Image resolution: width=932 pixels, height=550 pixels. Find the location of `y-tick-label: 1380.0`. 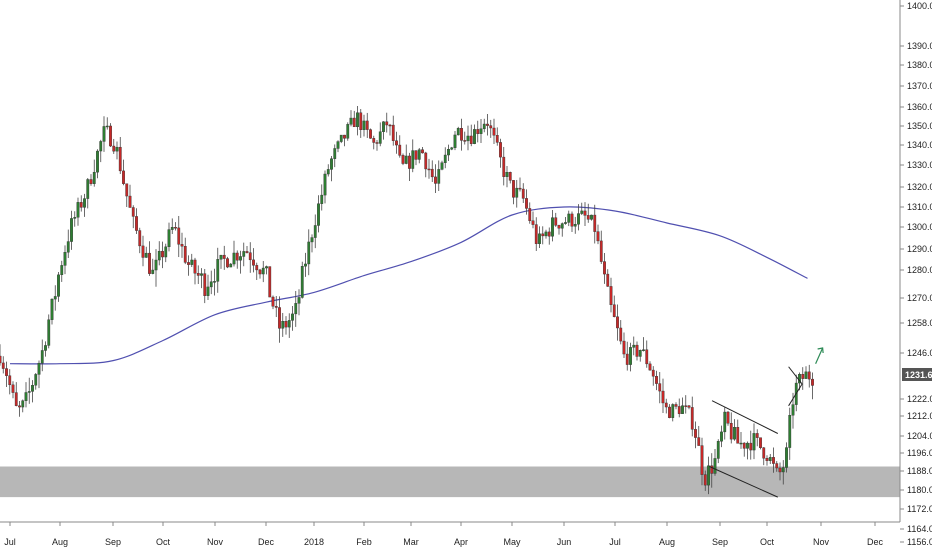

y-tick-label: 1380.0 is located at coordinates (919, 65).